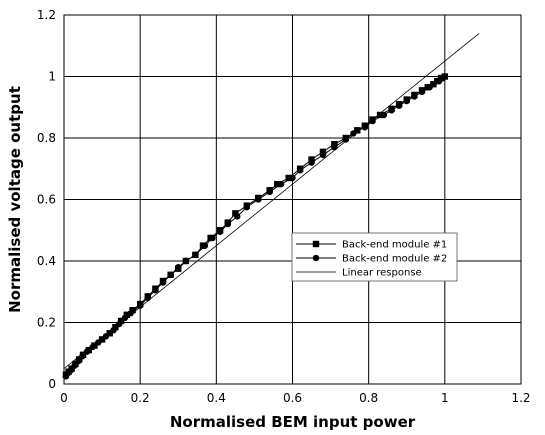  Describe the element at coordinates (64, 398) in the screenshot. I see `x-tick-label: 0` at that location.